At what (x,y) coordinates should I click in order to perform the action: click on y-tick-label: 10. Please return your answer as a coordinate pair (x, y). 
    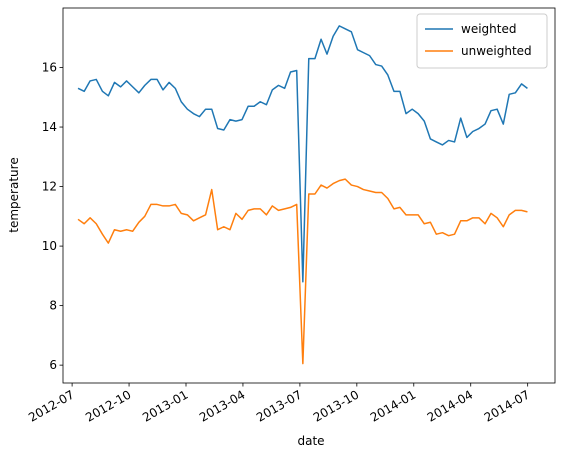
    Looking at the image, I should click on (49, 246).